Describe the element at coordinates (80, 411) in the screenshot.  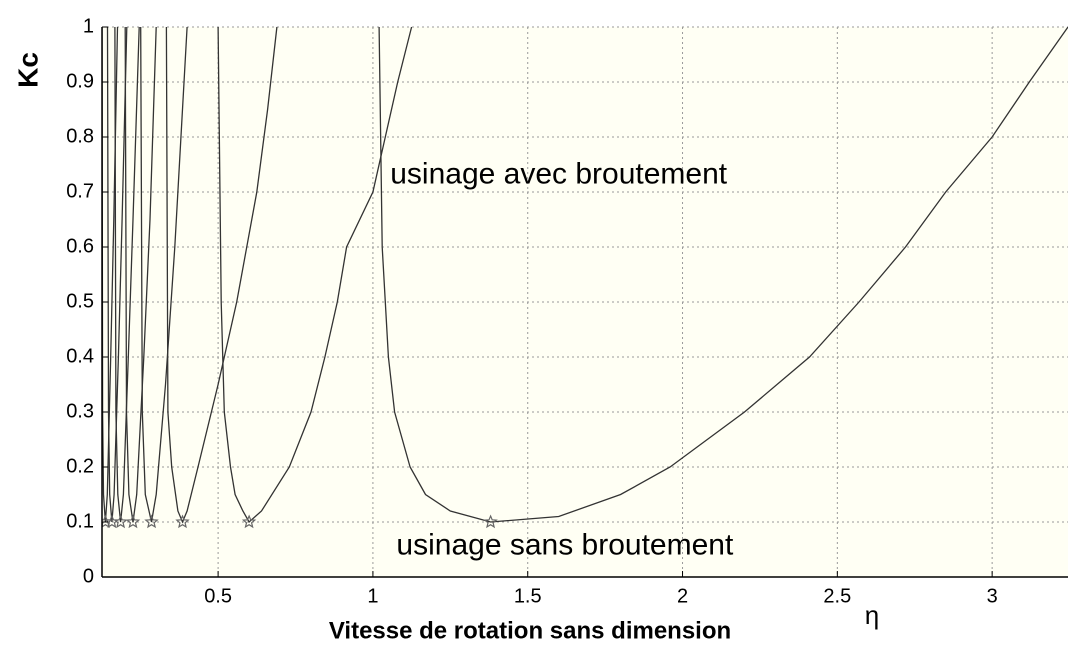
I see `y-tick-label: 0.3` at that location.